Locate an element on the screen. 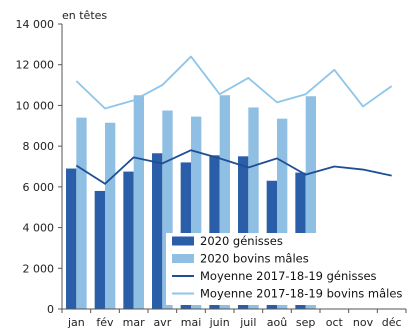 This screenshot has height=329, width=412. x-tick-label: sep is located at coordinates (305, 322).